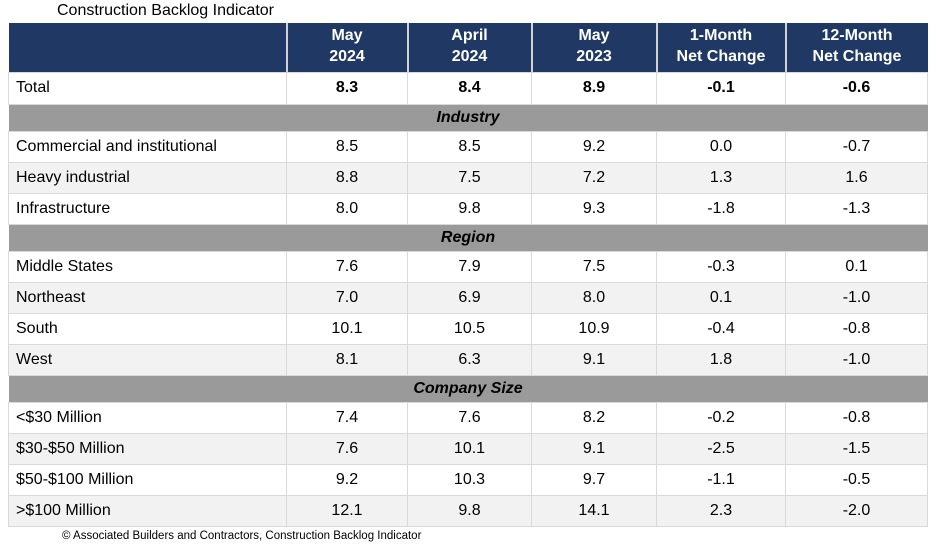  Describe the element at coordinates (594, 417) in the screenshot. I see `cell-value: 8.2` at that location.